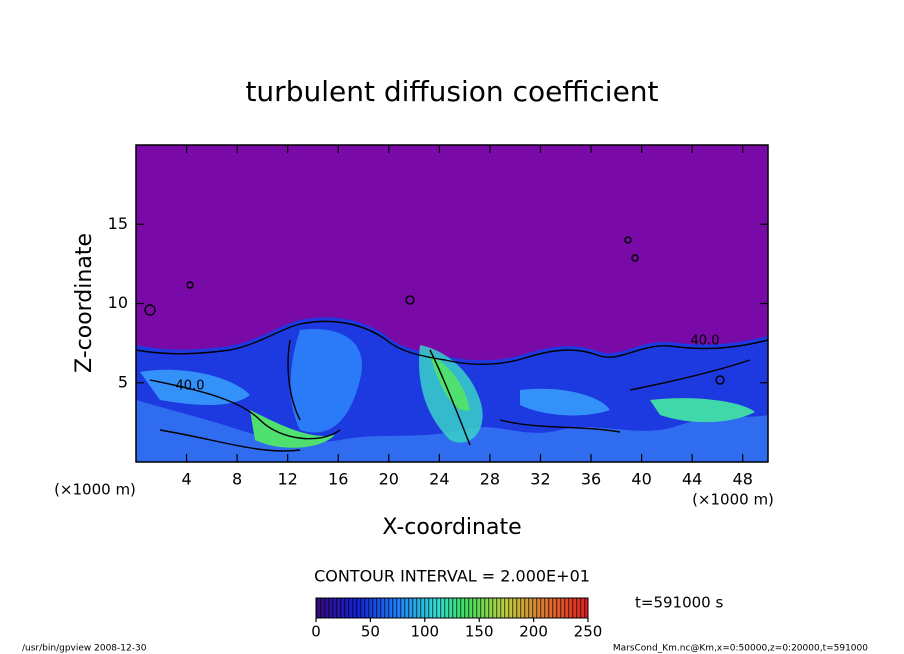 The image size is (904, 654). I want to click on y-units: (×1000 m), so click(95, 490).